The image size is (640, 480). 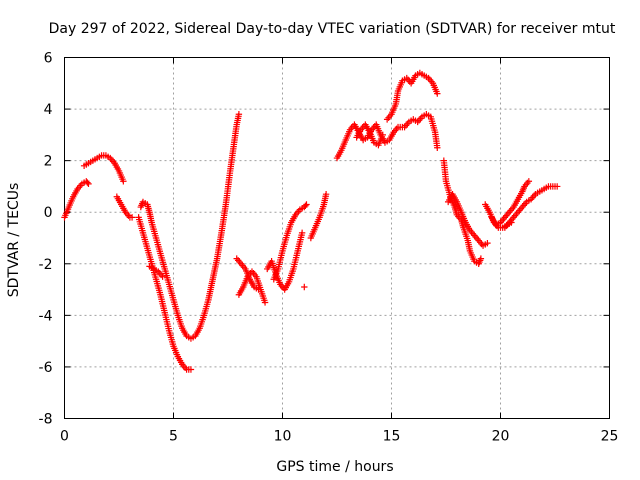 I want to click on y-tick-label: 2, so click(x=48, y=162).